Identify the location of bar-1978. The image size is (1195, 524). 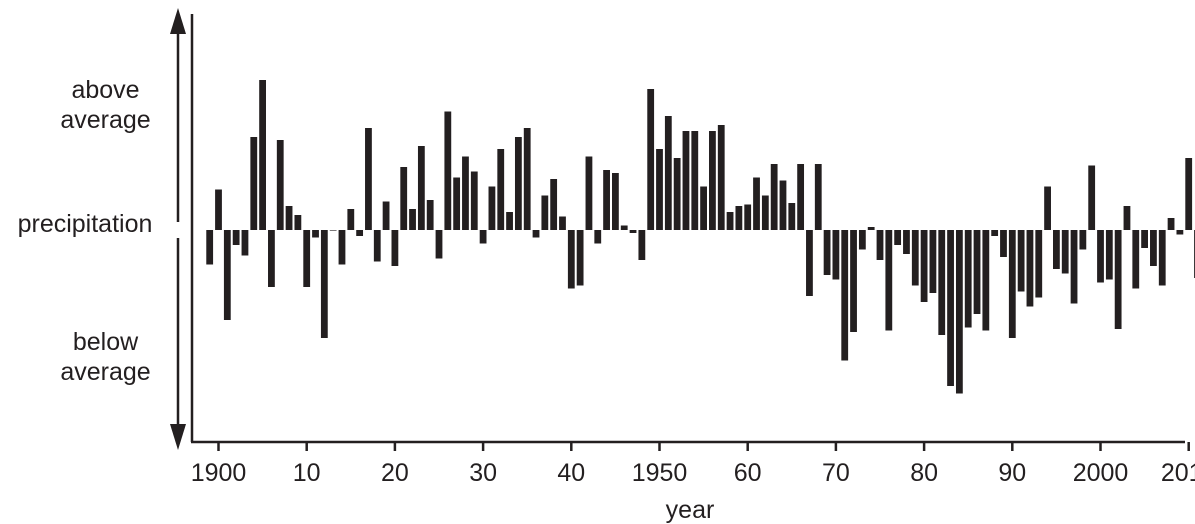
(906, 242).